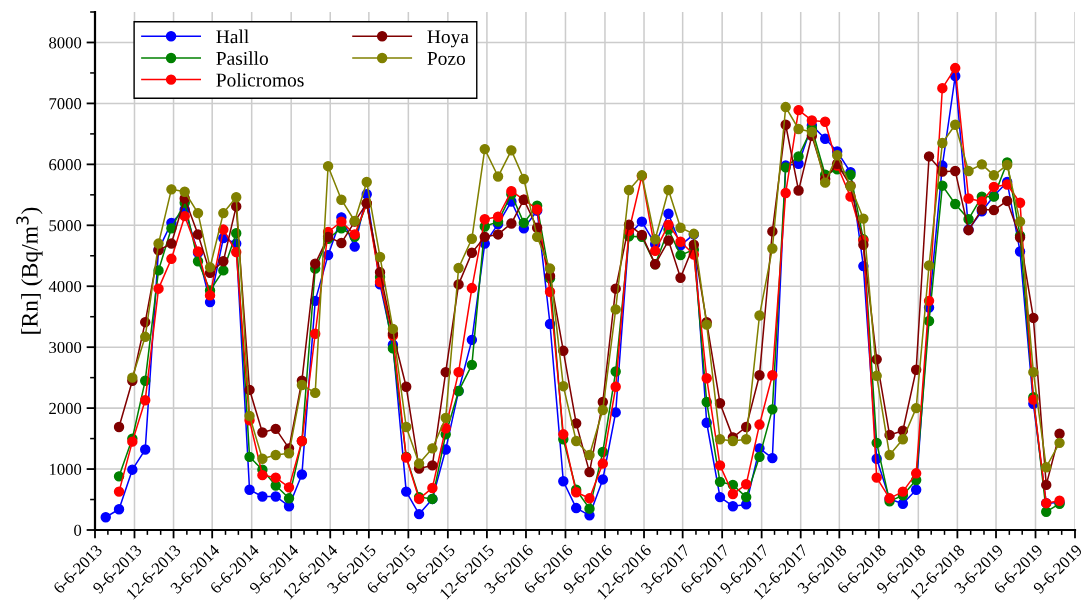 Image resolution: width=1082 pixels, height=611 pixels. I want to click on y-tick-label: 6000, so click(65, 165).